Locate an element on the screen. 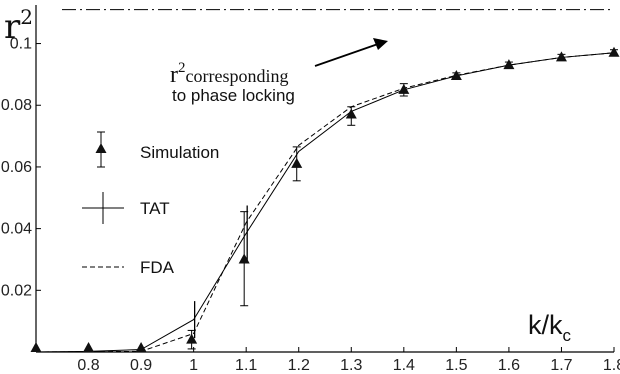 This screenshot has width=620, height=374. legend: Simulation TAT FDA is located at coordinates (150, 204).